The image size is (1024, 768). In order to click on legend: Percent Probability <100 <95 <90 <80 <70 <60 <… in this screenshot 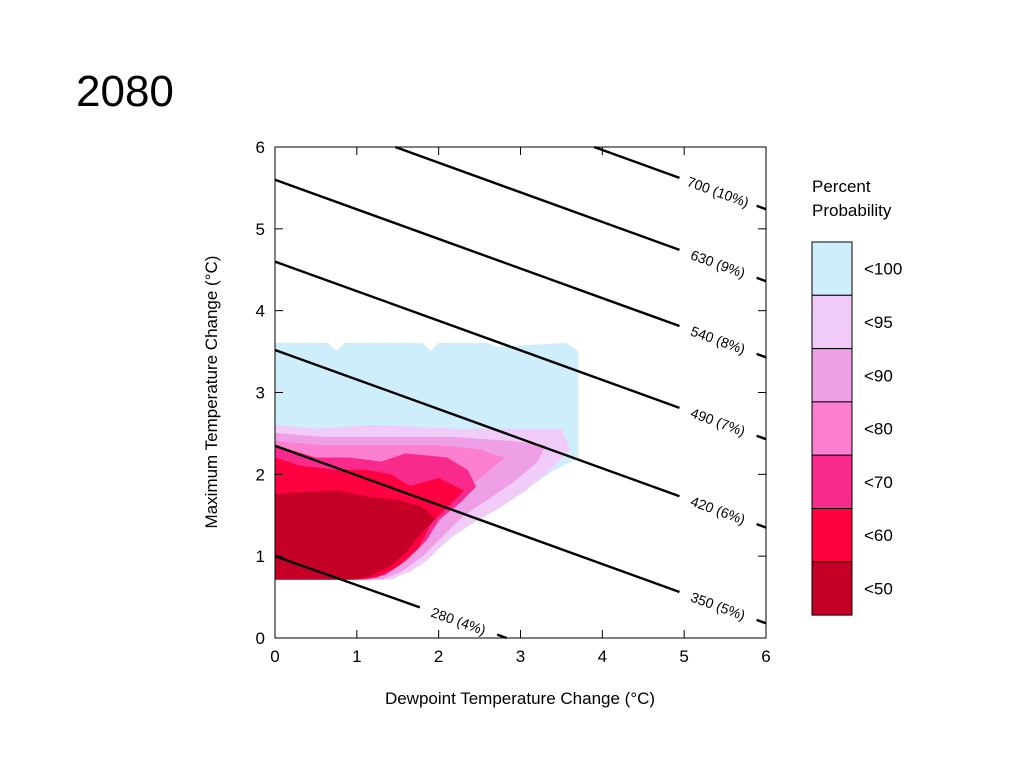, I will do `click(856, 396)`.